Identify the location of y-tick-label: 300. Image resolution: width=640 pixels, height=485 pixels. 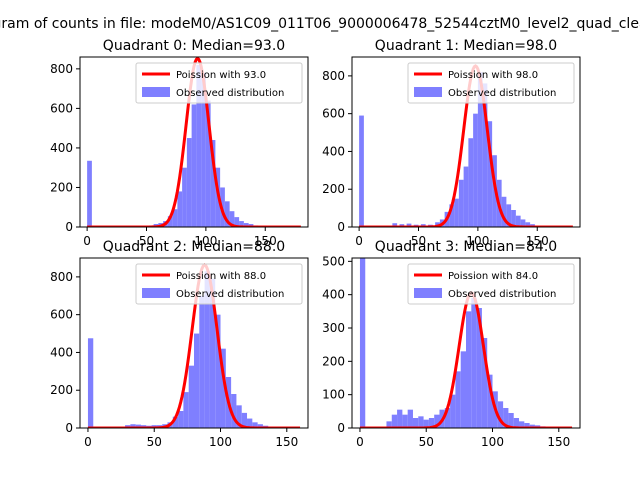
(333, 328).